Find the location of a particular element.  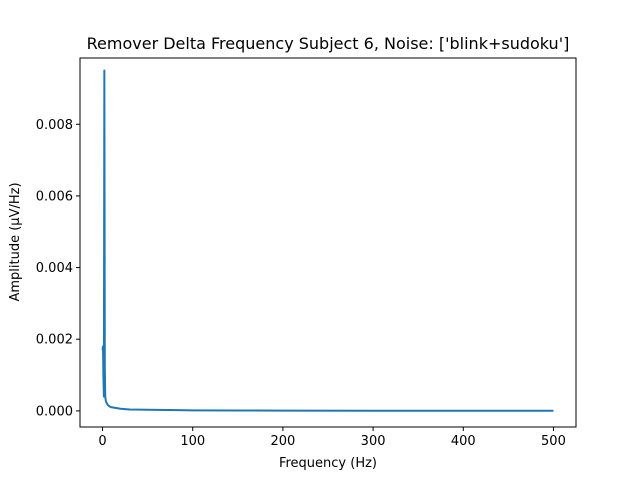

x-tick-label: 300 is located at coordinates (373, 441).